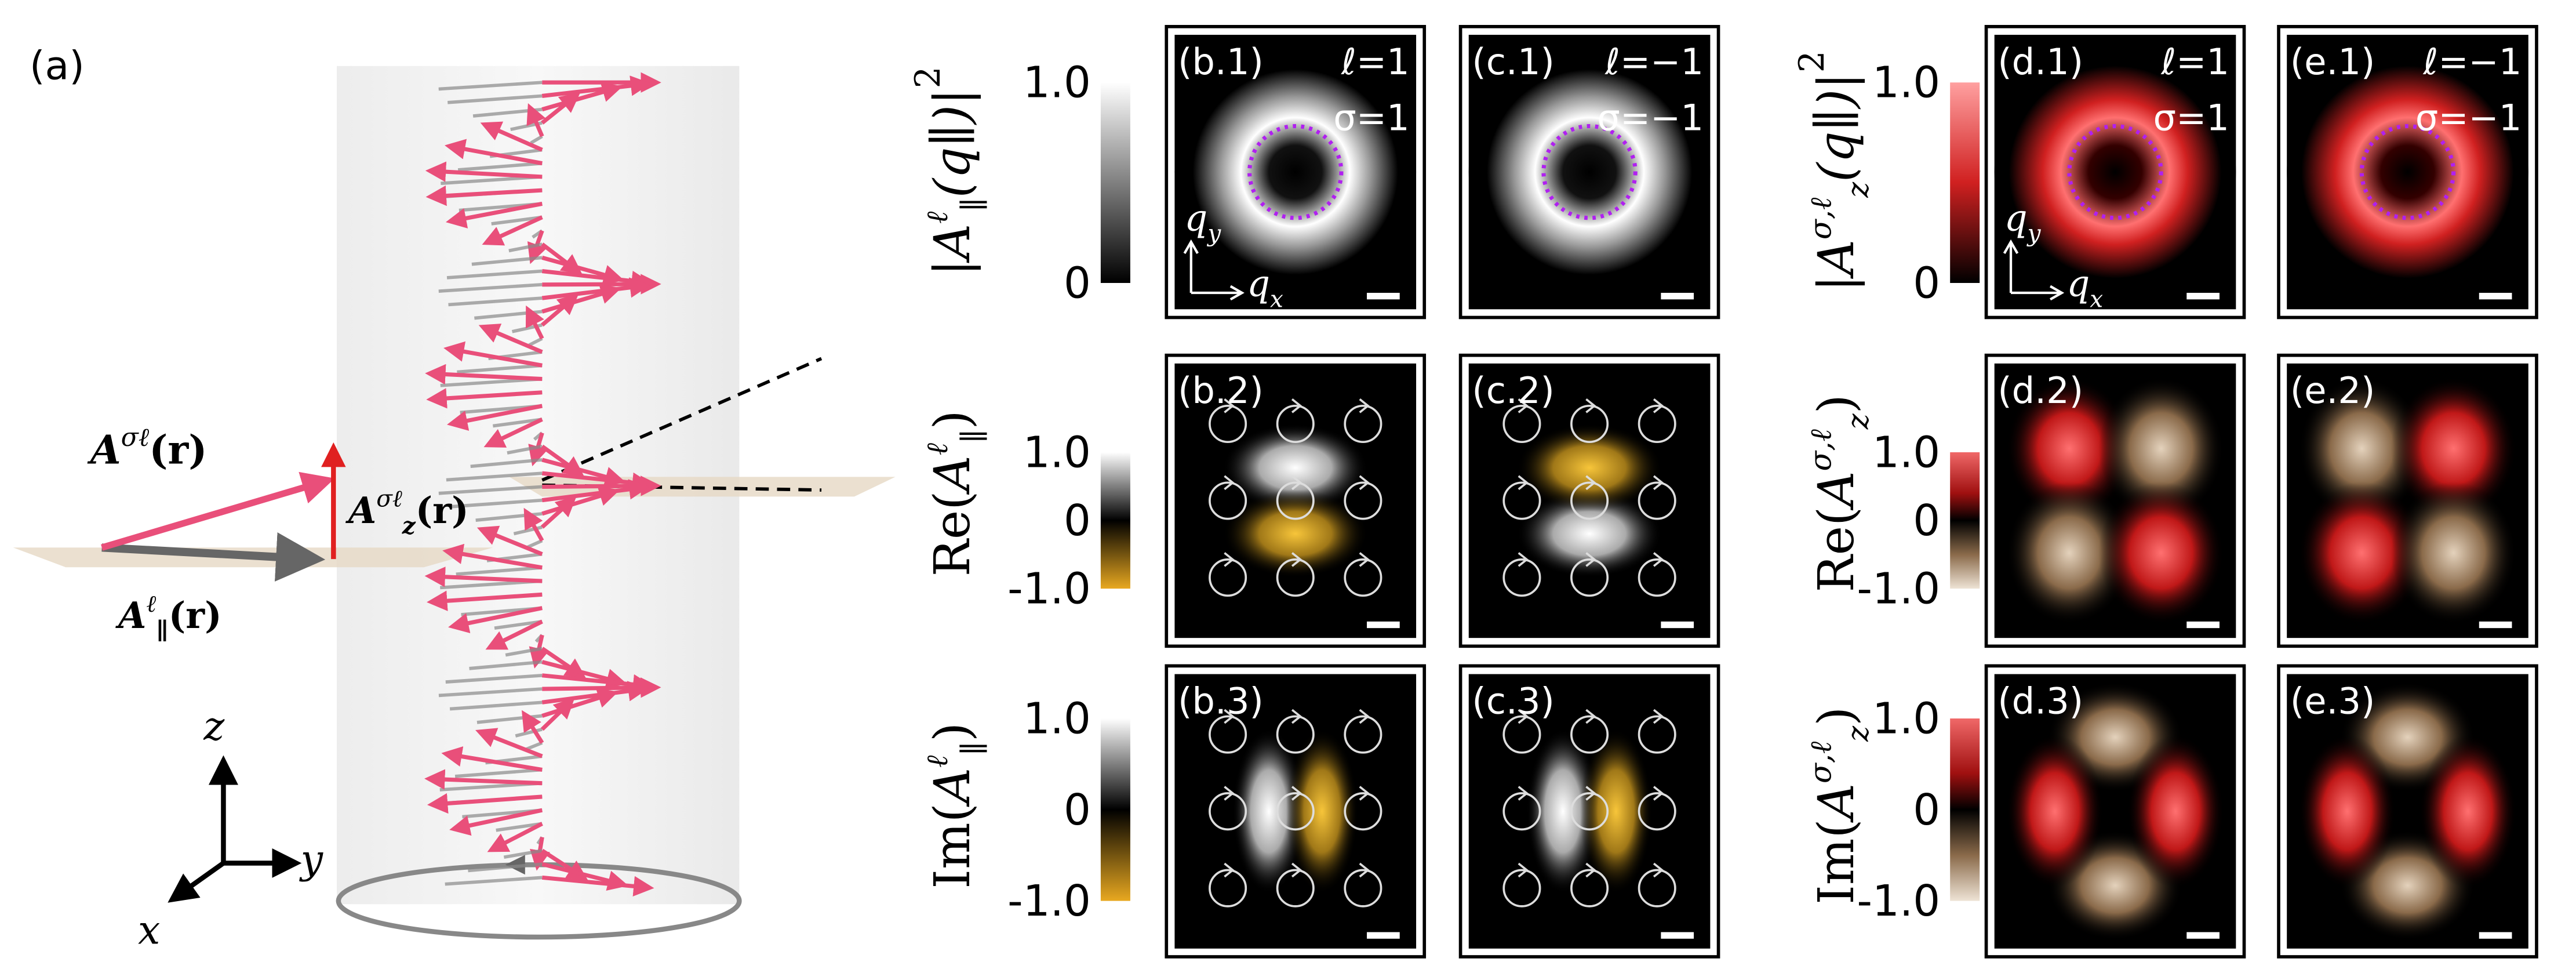 Image resolution: width=2576 pixels, height=962 pixels. I want to click on row-label: Im(Aσ,ℓz), so click(1840, 806).